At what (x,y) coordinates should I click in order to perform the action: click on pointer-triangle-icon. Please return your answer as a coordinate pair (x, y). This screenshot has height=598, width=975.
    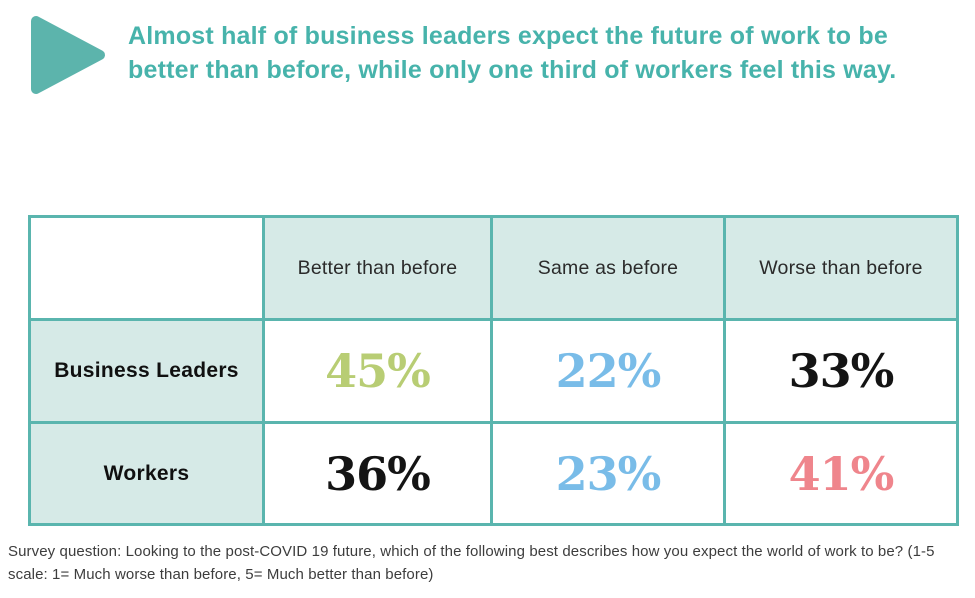
    Looking at the image, I should click on (68, 55).